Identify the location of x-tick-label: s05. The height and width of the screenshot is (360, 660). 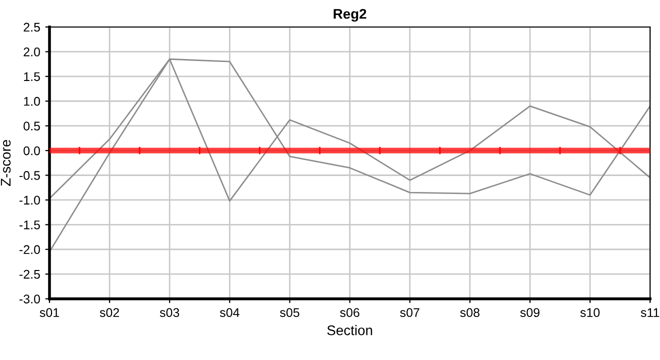
(290, 313).